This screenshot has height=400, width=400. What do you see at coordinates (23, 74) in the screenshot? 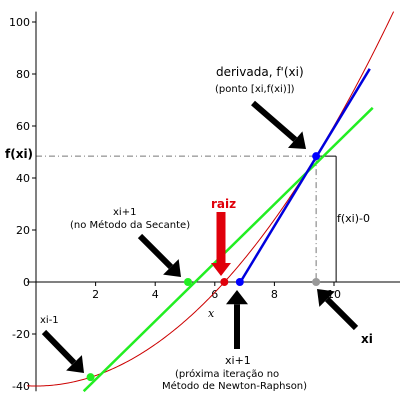
I see `y-tick-label: 80` at bounding box center [23, 74].